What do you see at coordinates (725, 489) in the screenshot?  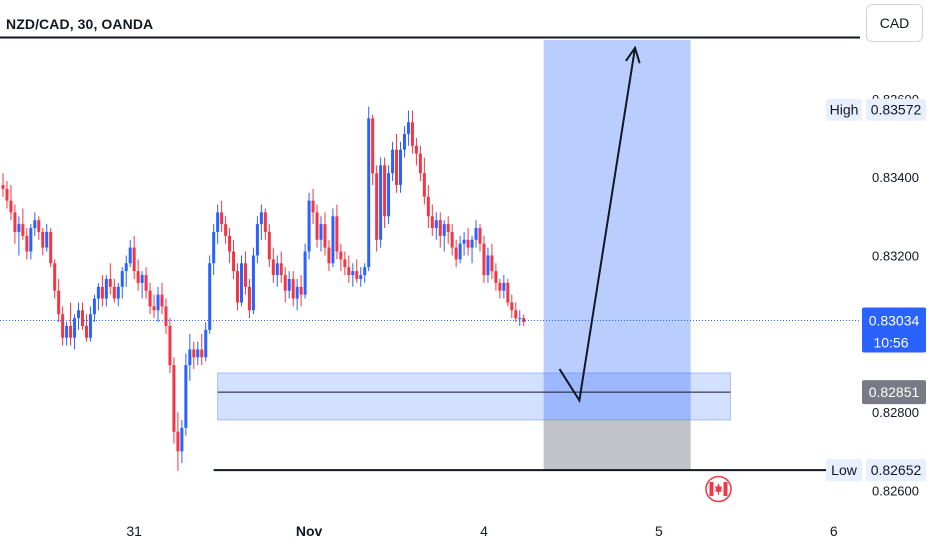 I see `flag-band-right` at bounding box center [725, 489].